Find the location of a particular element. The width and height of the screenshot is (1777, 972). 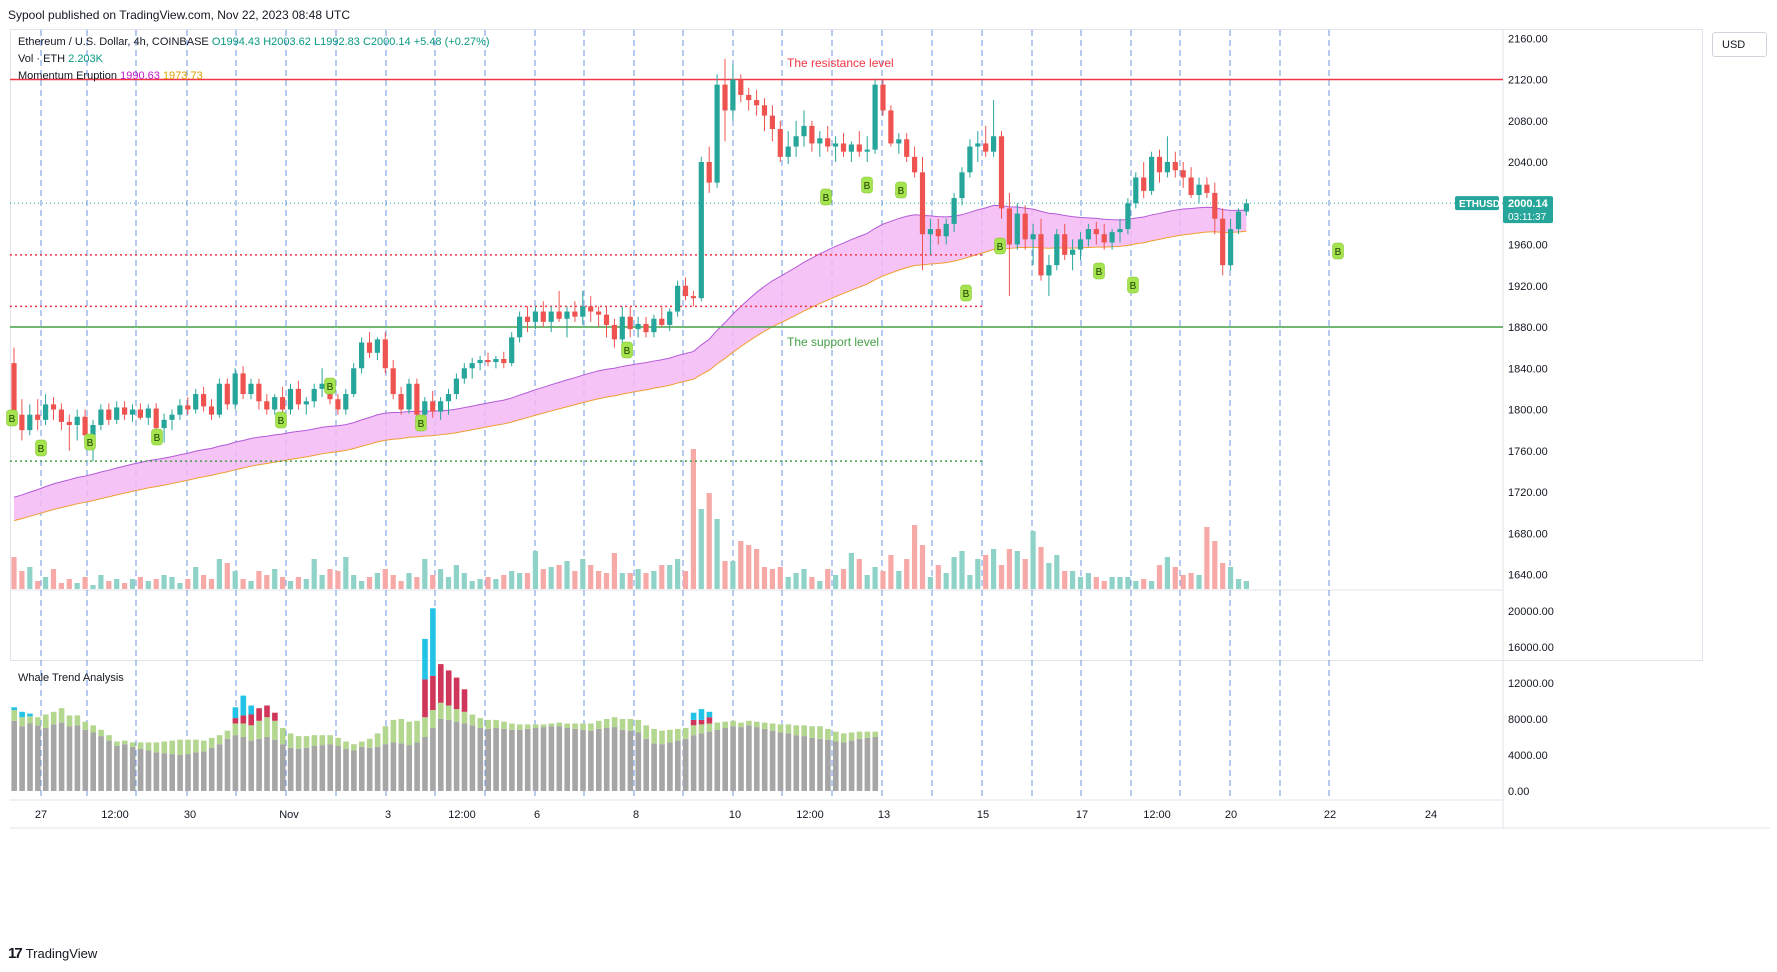

resistance-annotation: The resistance level is located at coordinates (840, 63).